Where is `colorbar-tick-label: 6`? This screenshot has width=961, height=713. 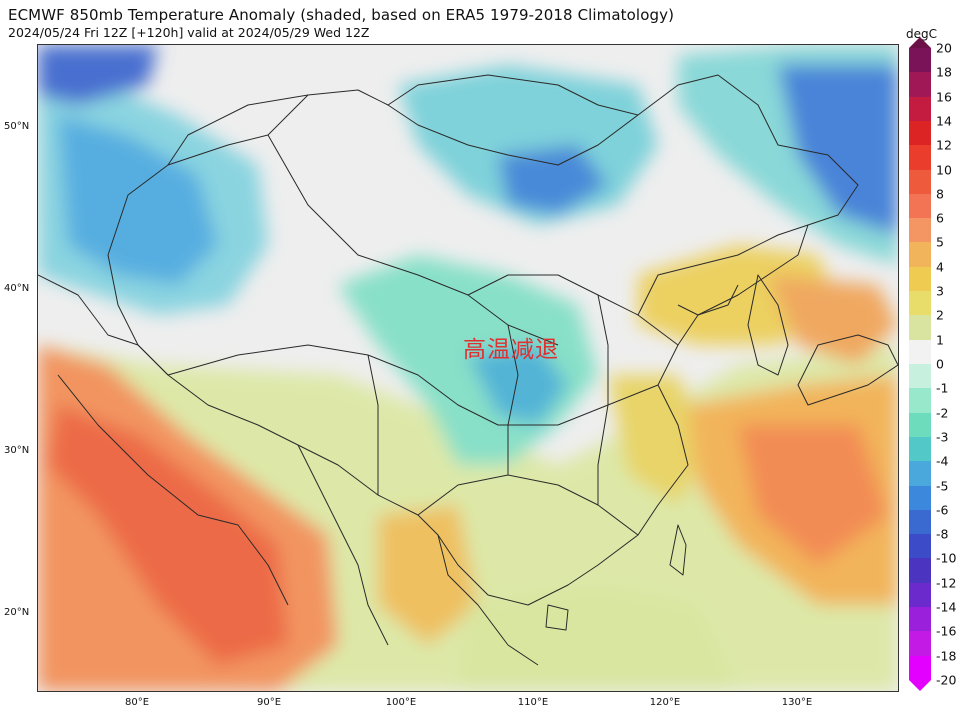
colorbar-tick-label: 6 is located at coordinates (940, 218).